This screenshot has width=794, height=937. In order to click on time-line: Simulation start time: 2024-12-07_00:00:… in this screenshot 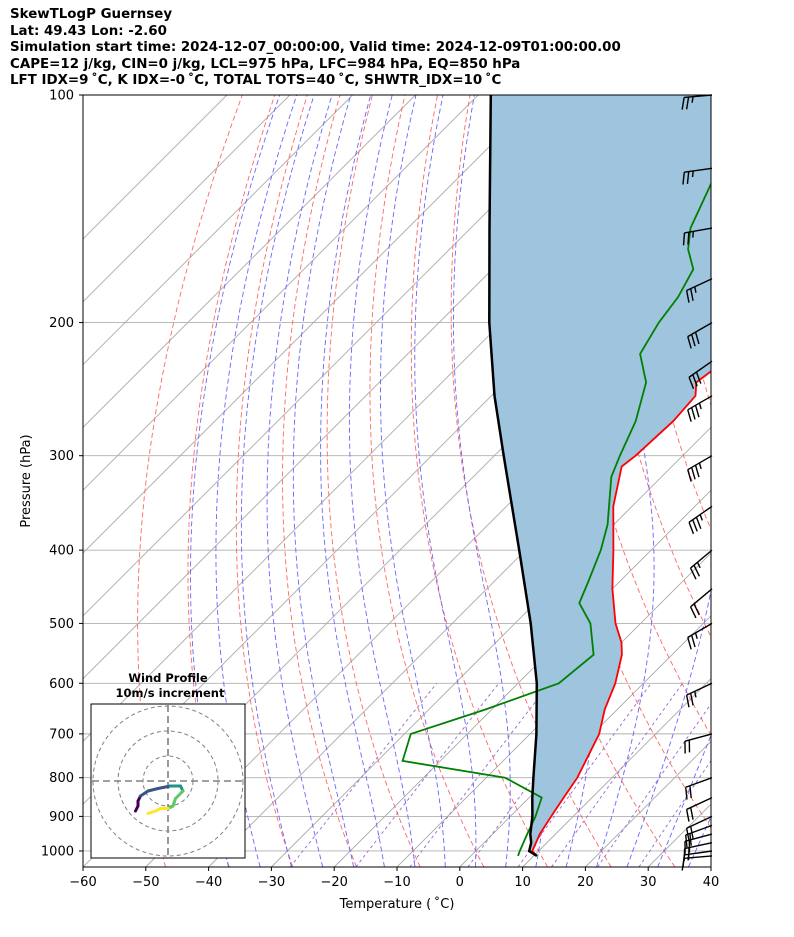, I will do `click(315, 48)`.